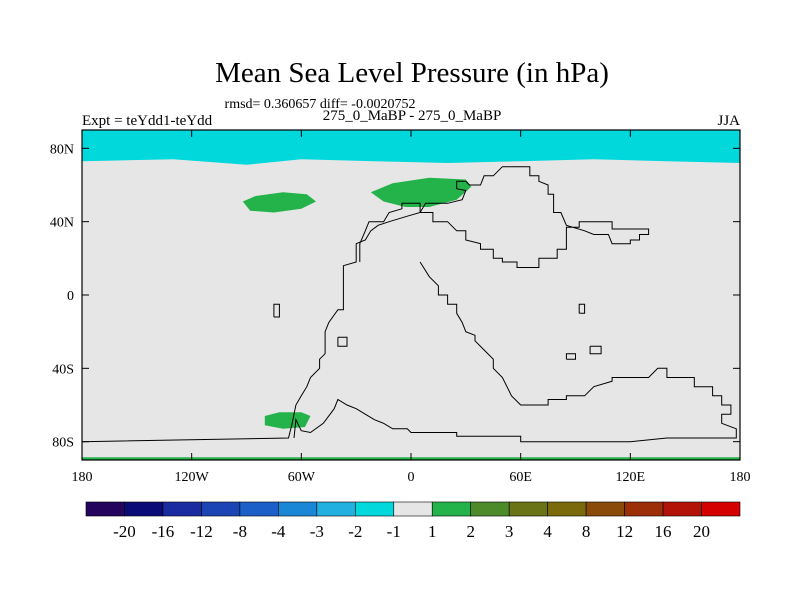 The height and width of the screenshot is (600, 800). I want to click on region-antarctic-peninsula-blob, so click(287, 420).